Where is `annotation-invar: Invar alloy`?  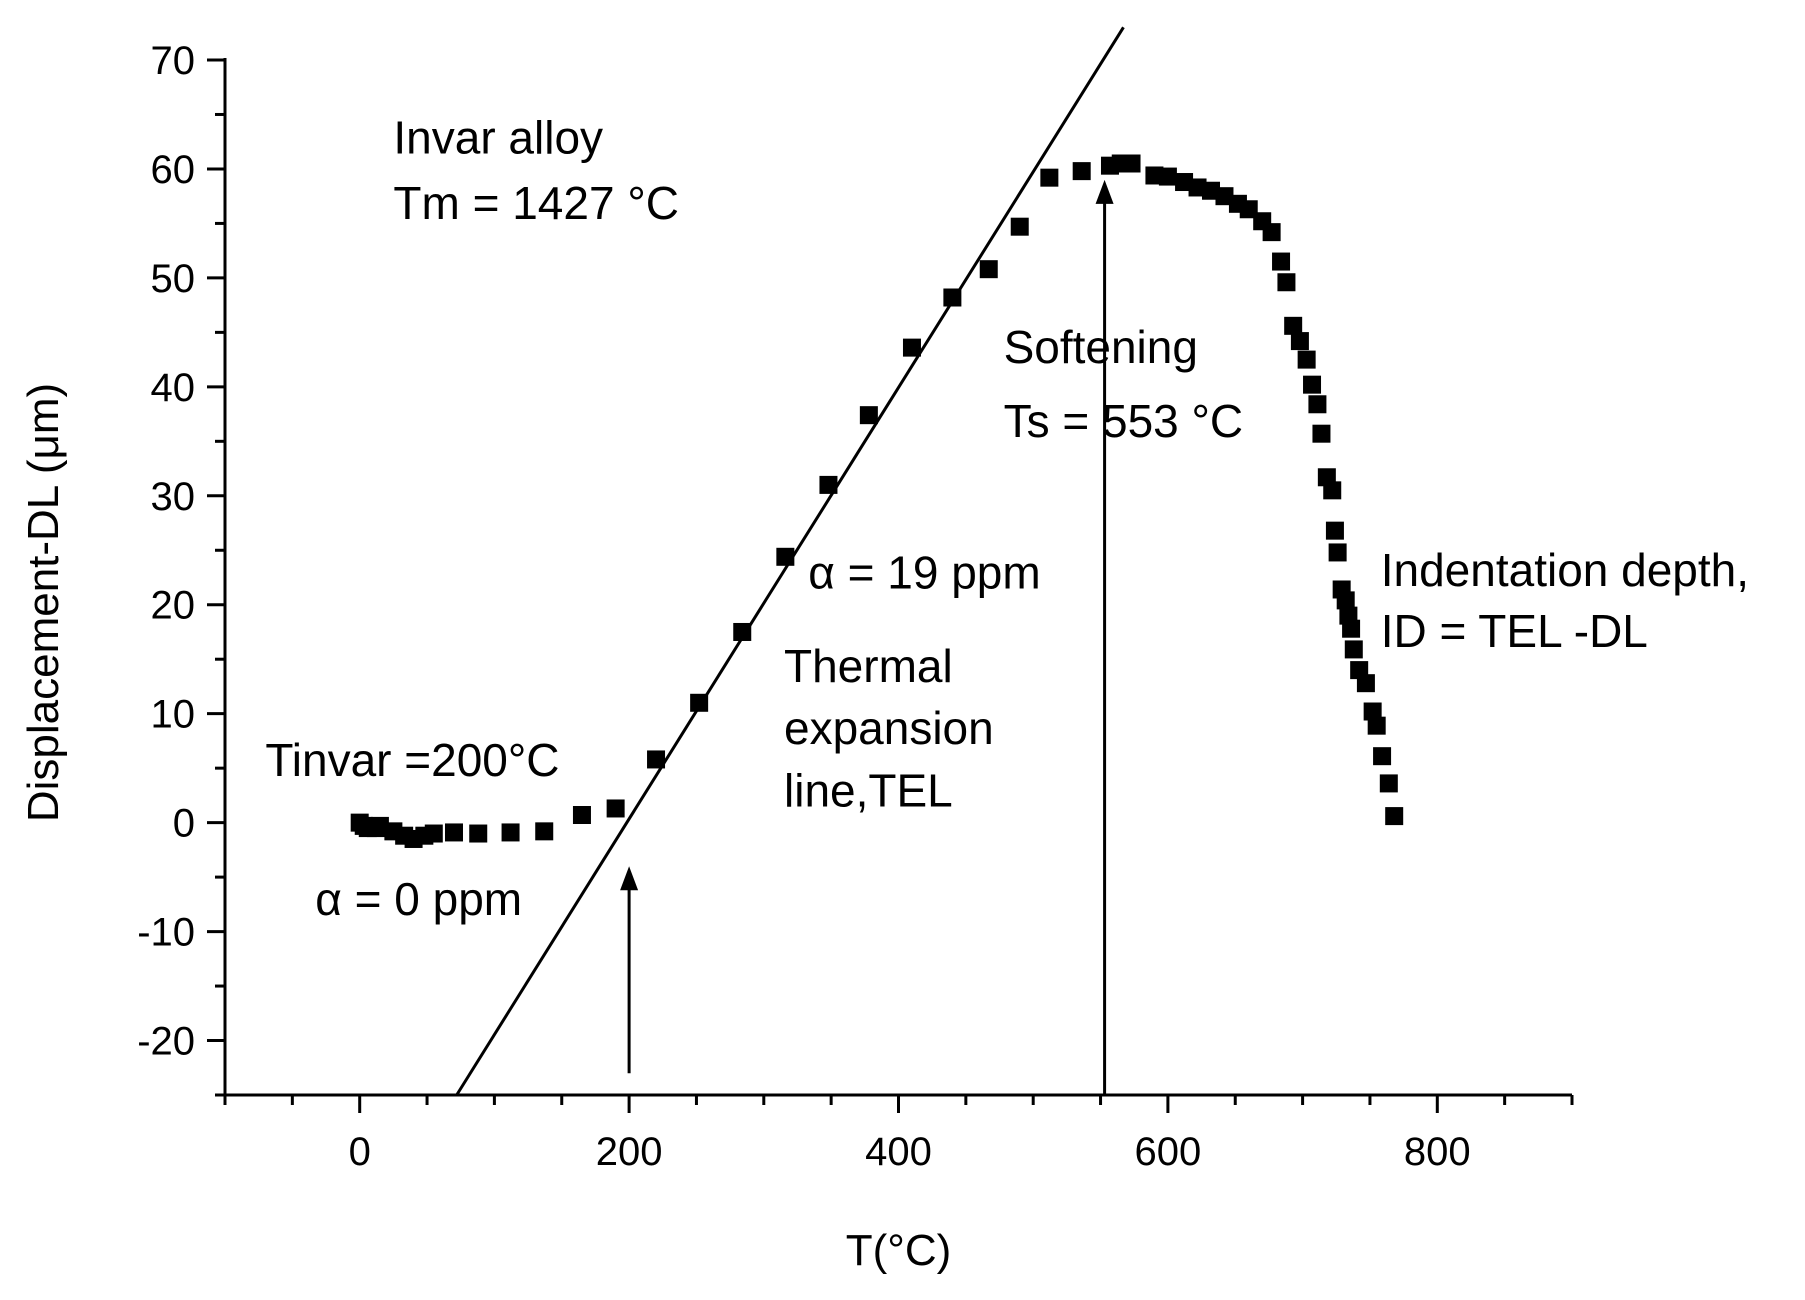 annotation-invar: Invar alloy is located at coordinates (498, 138).